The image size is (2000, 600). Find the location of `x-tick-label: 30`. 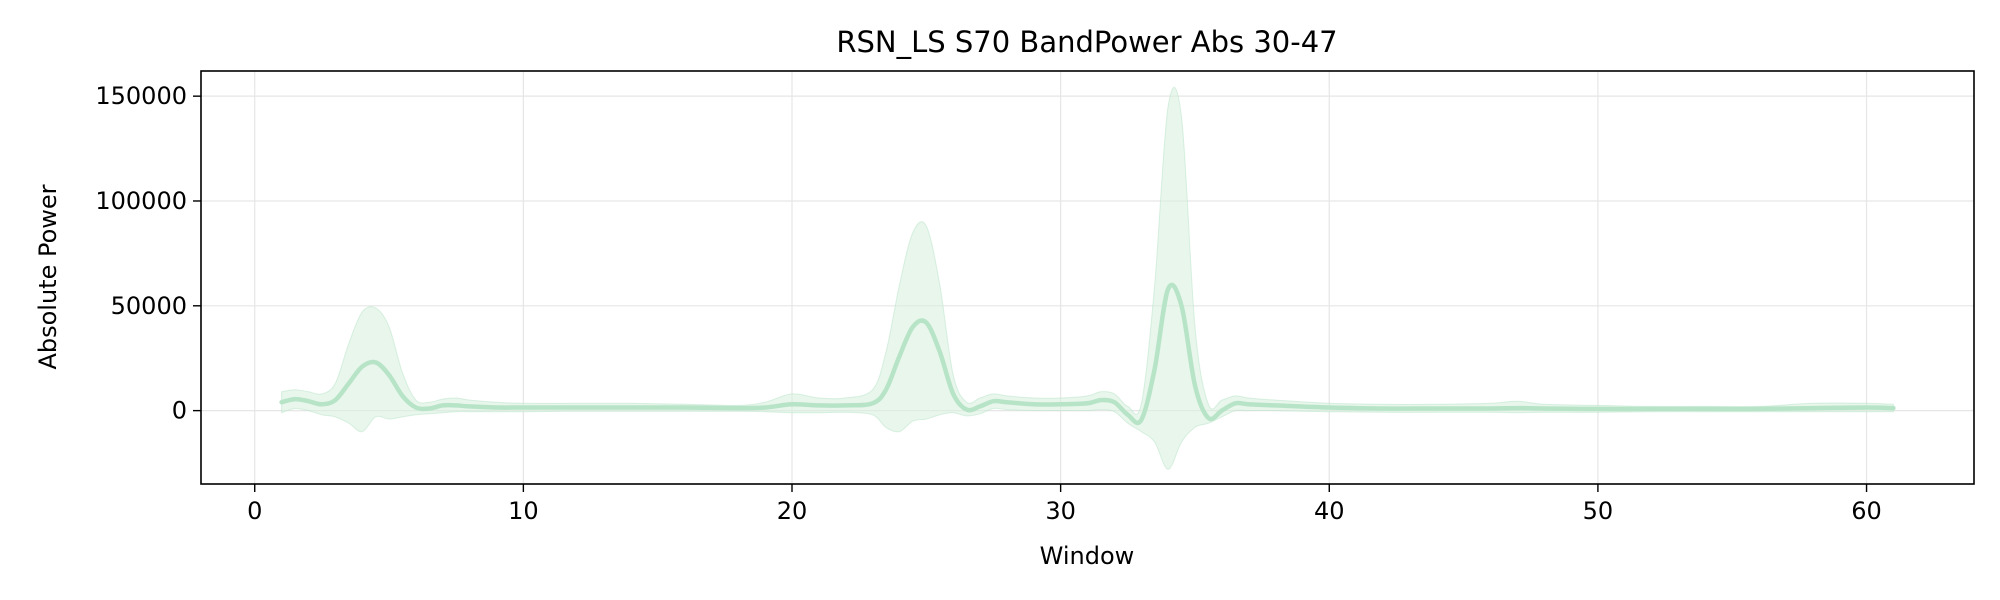

x-tick-label: 30 is located at coordinates (1060, 511).